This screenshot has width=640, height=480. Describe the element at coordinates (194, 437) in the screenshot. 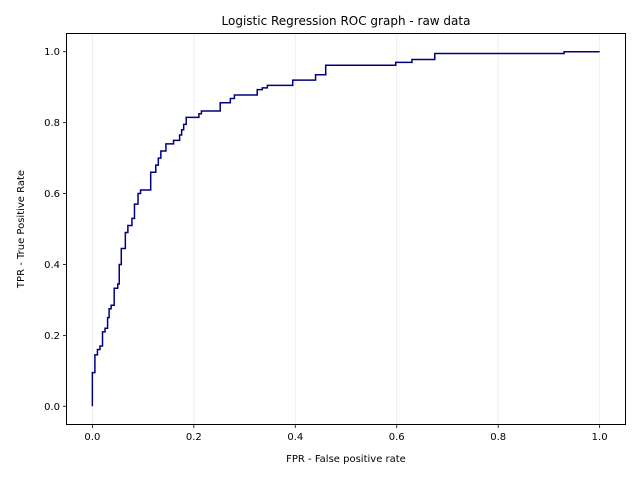

I see `x-tick-label-1: 0.2` at that location.